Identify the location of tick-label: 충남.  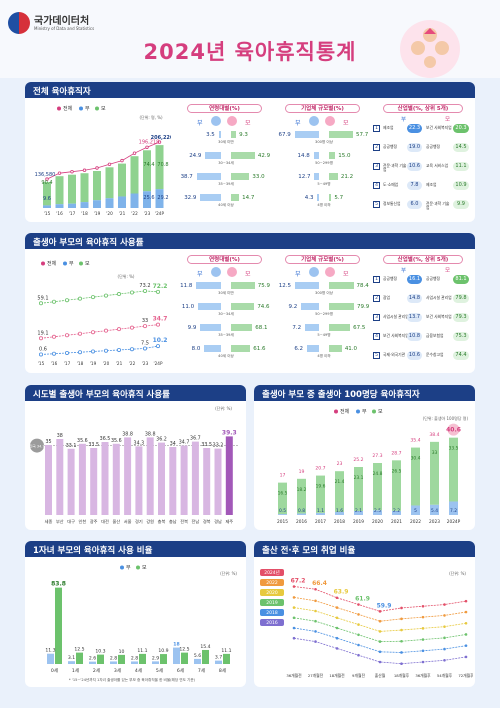
(173, 521).